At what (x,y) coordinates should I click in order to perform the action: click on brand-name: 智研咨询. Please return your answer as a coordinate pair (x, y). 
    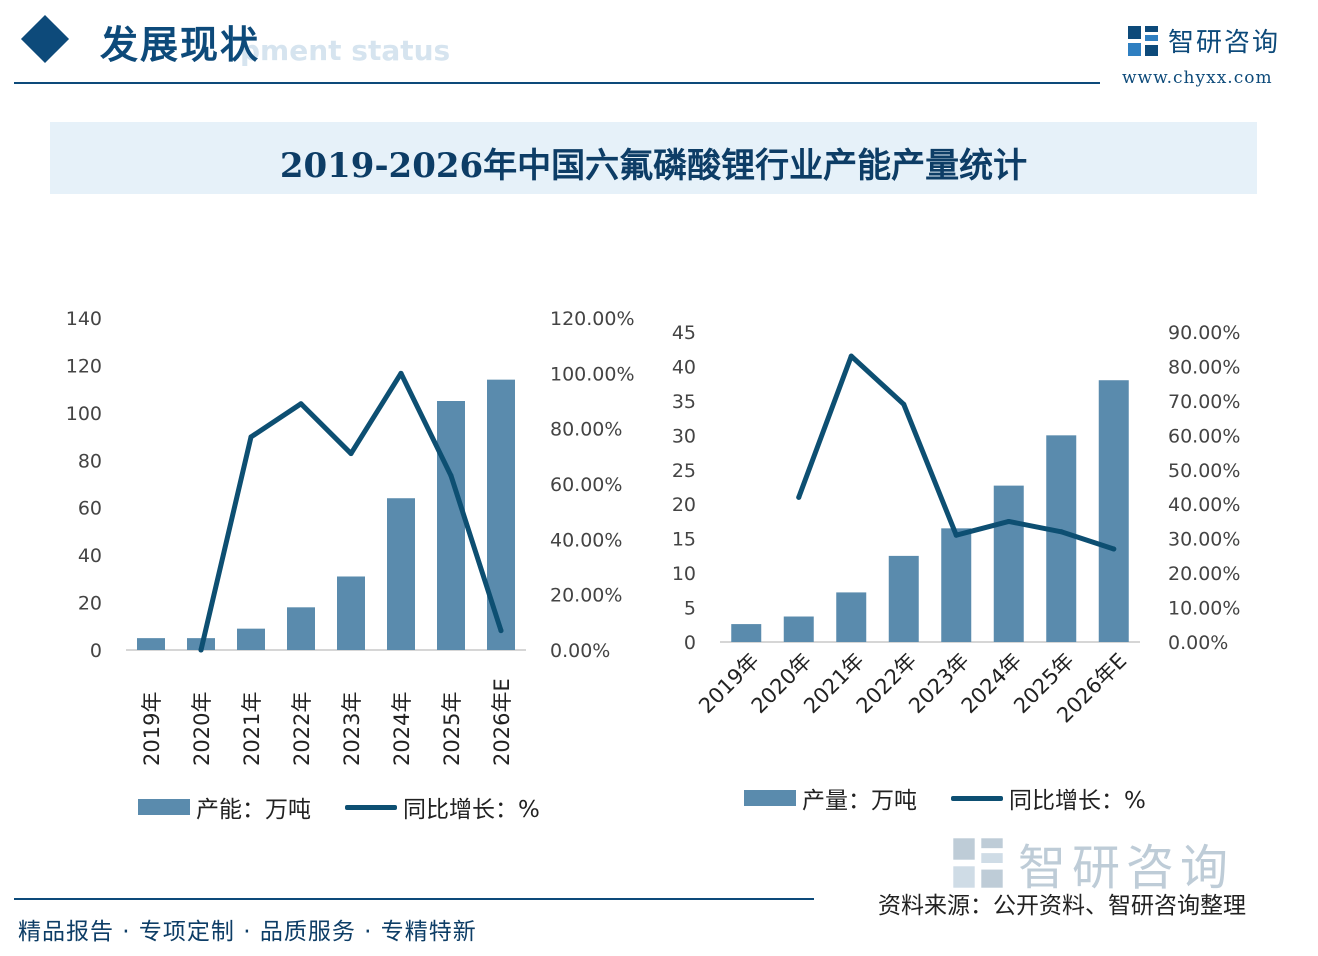
    Looking at the image, I should click on (1224, 43).